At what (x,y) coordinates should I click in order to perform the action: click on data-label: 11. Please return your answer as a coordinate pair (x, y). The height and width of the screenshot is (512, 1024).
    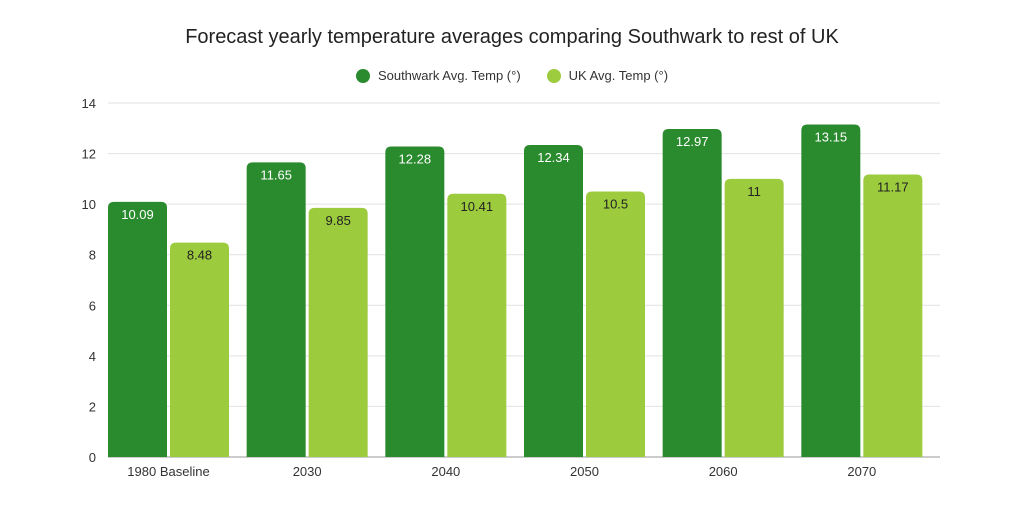
    Looking at the image, I should click on (754, 191).